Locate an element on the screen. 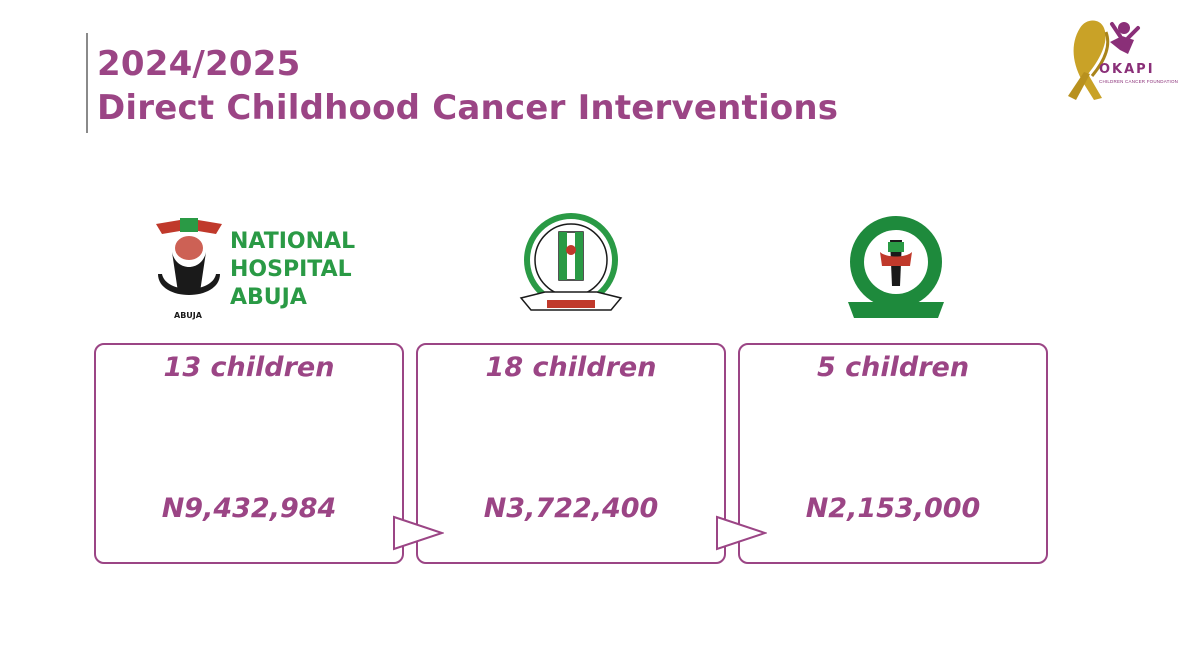  title-divider is located at coordinates (87, 83).